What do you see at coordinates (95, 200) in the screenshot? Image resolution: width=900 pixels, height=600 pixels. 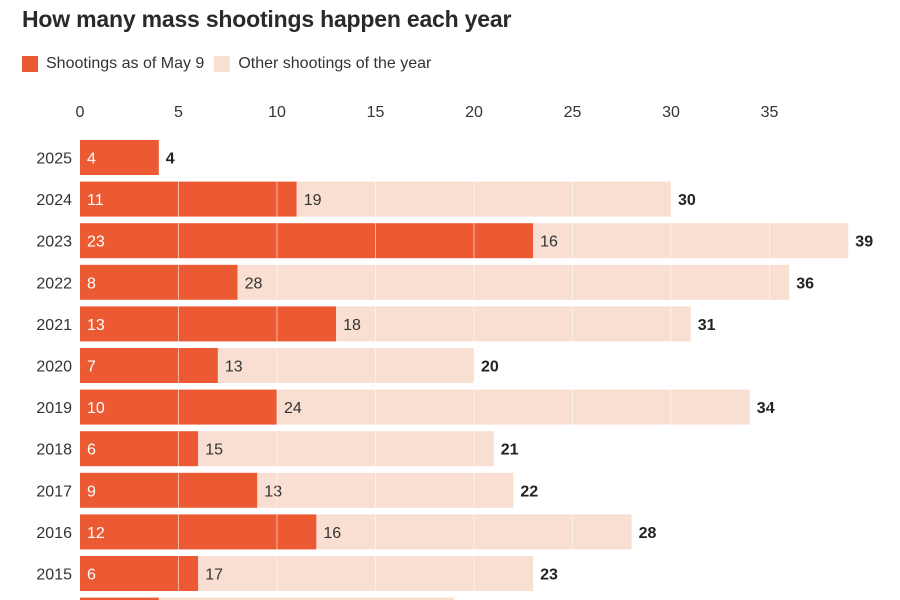 I see `value-label-may9-2024: 11` at bounding box center [95, 200].